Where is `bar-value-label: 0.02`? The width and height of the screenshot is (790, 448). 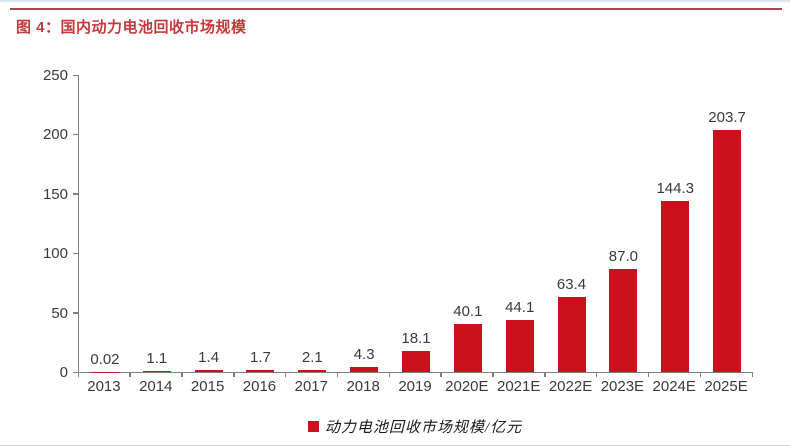
bar-value-label: 0.02 is located at coordinates (105, 359).